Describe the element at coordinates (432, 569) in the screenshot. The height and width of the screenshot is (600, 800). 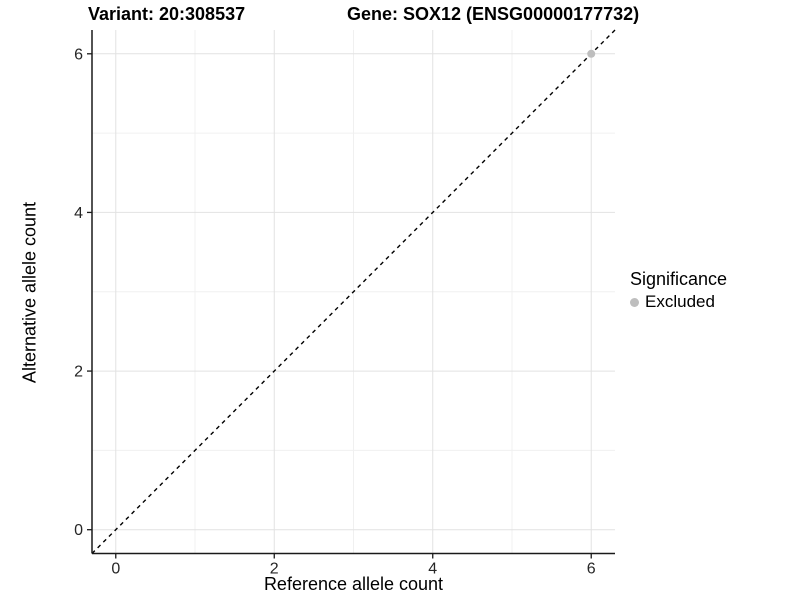
I see `x-tick-label: 4` at that location.